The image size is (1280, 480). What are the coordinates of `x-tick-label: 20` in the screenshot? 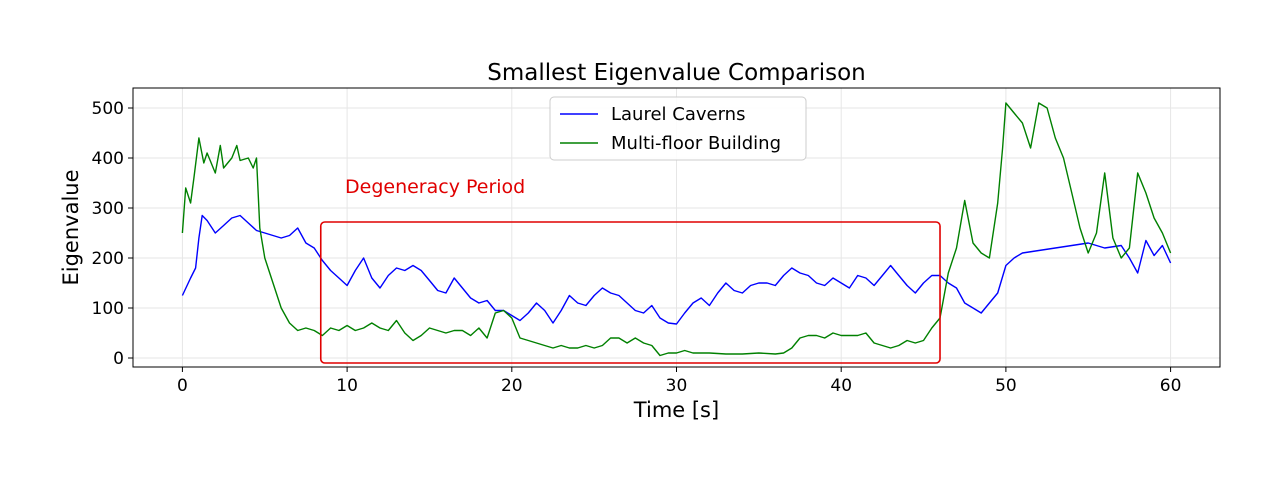 It's located at (512, 386).